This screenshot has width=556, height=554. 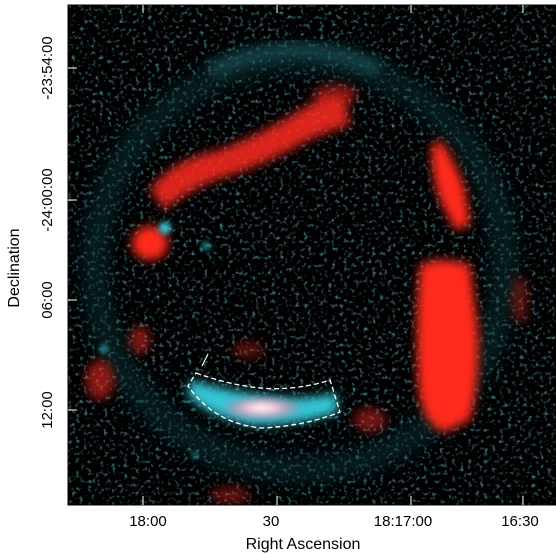 What do you see at coordinates (520, 521) in the screenshot?
I see `x-tick-label: 16:30` at bounding box center [520, 521].